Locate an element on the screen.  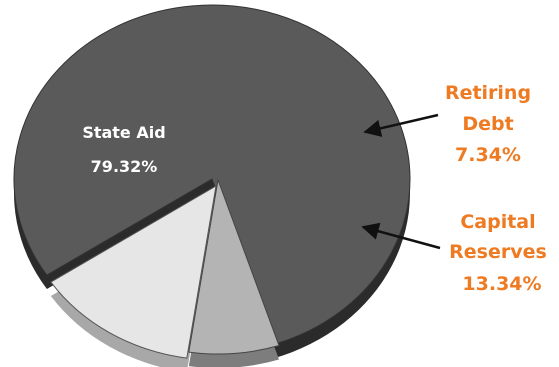
label-capital-reserves-line1: Capital is located at coordinates (497, 222).